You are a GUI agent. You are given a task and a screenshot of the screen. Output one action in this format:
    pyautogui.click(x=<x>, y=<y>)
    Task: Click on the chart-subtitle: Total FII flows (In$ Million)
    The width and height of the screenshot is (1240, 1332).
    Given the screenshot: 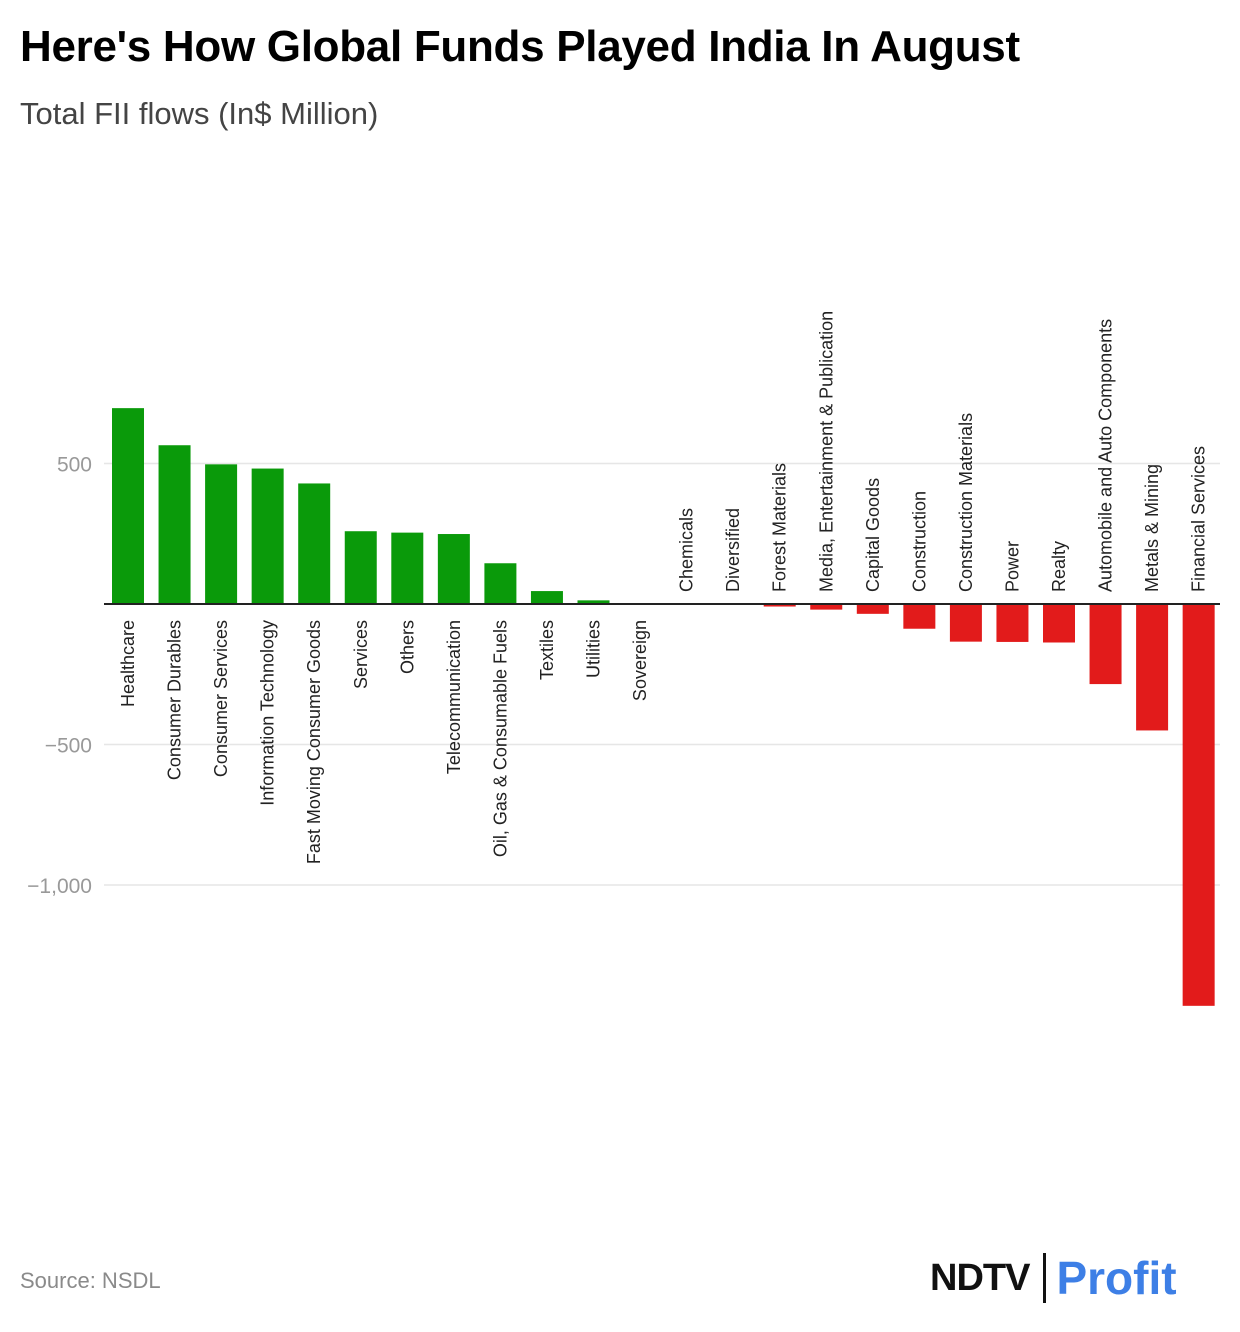 What is the action you would take?
    pyautogui.click(x=199, y=113)
    